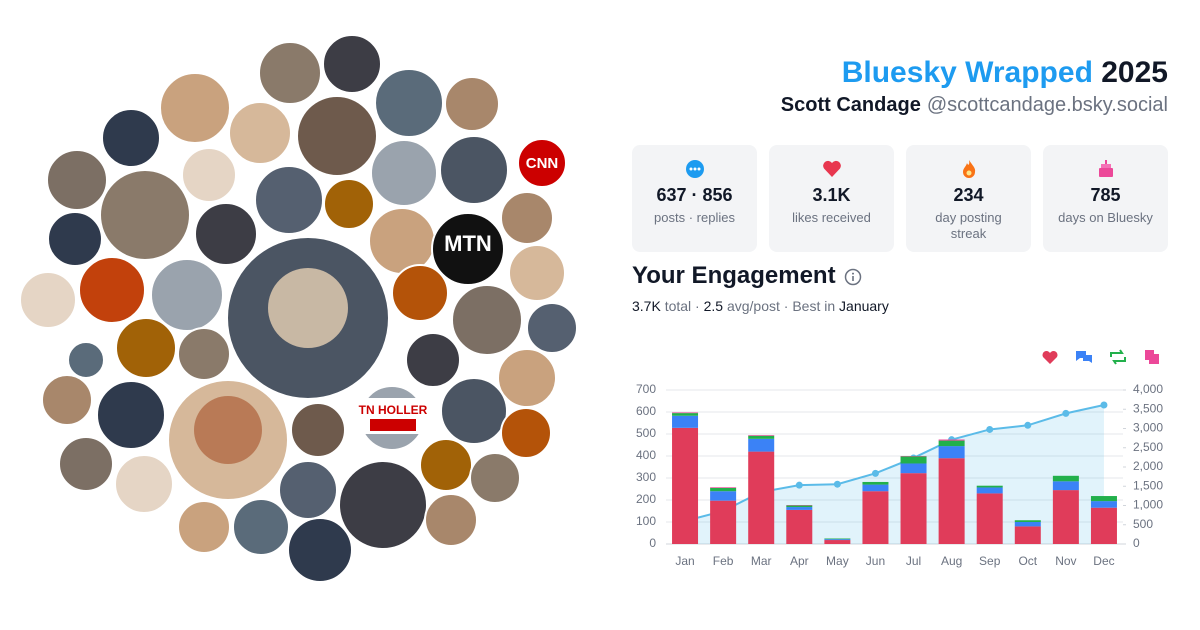  What do you see at coordinates (799, 561) in the screenshot?
I see `x-tick-label: Apr` at bounding box center [799, 561].